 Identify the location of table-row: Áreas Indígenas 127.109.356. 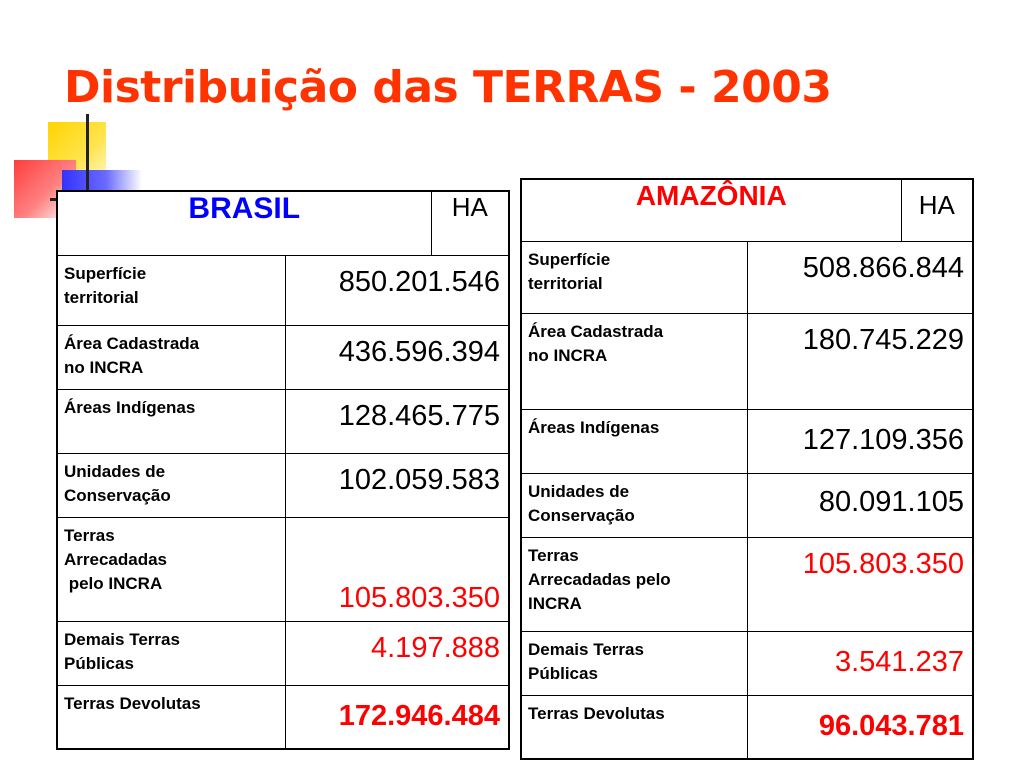
(747, 441).